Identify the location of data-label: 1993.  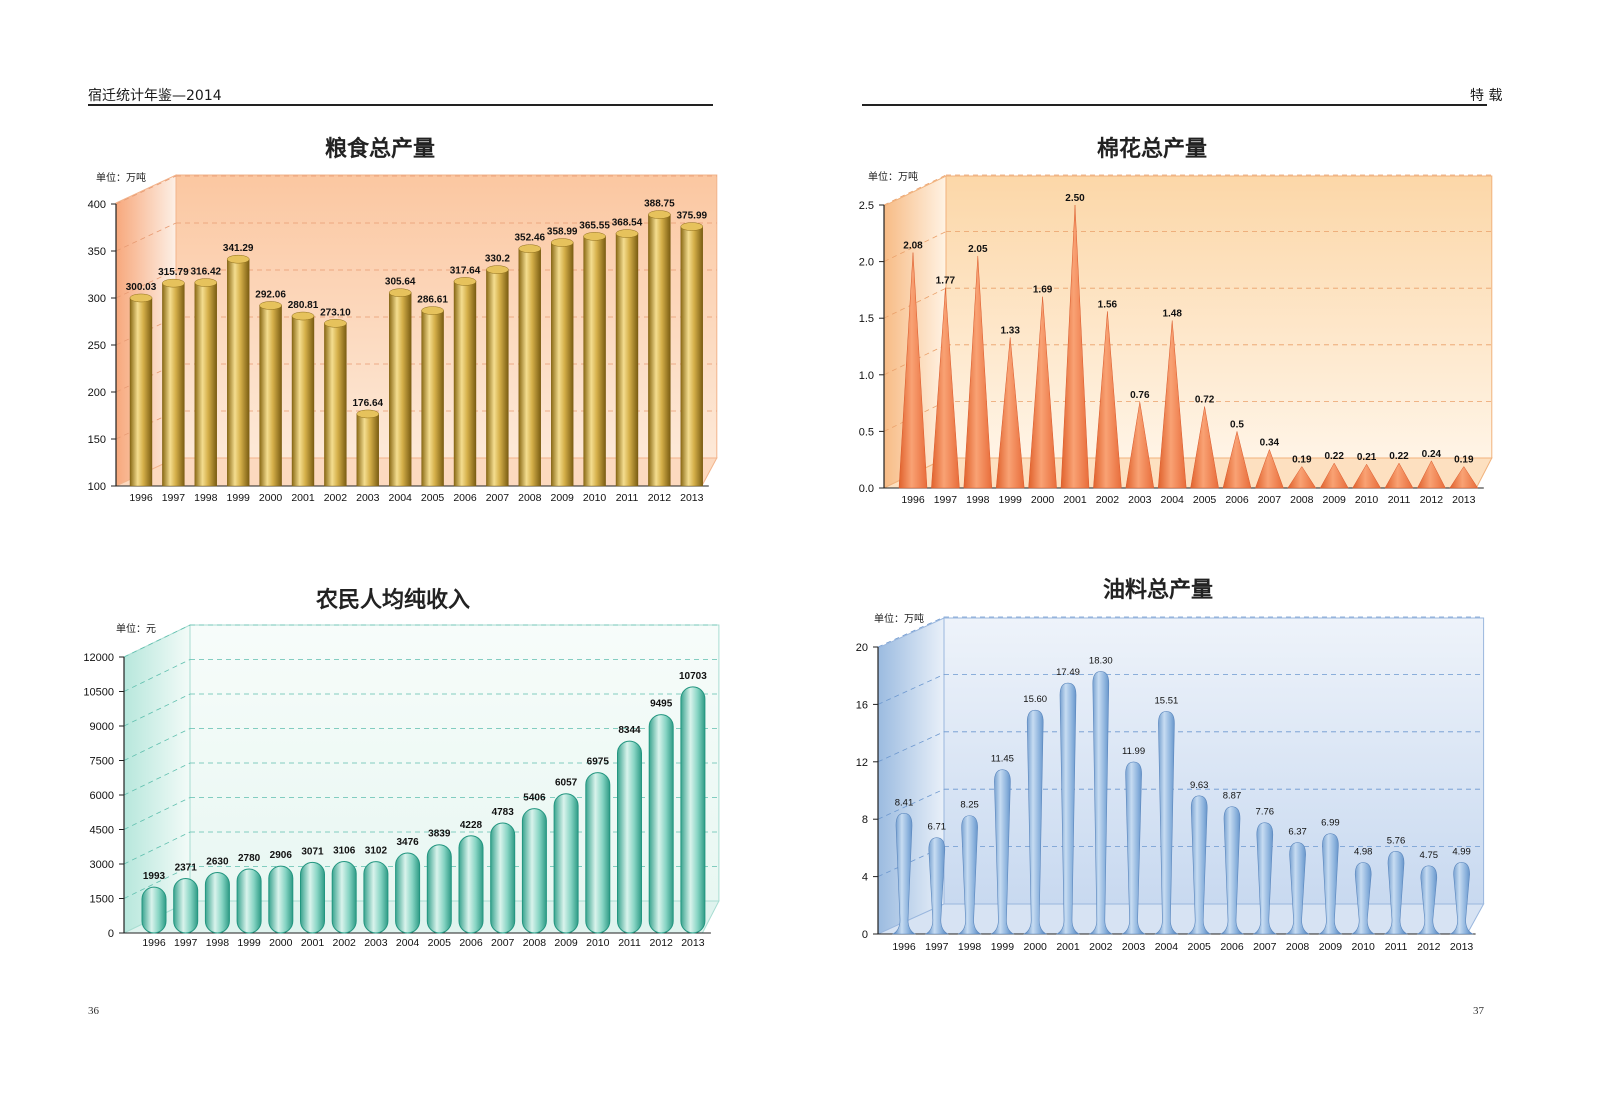
(154, 876).